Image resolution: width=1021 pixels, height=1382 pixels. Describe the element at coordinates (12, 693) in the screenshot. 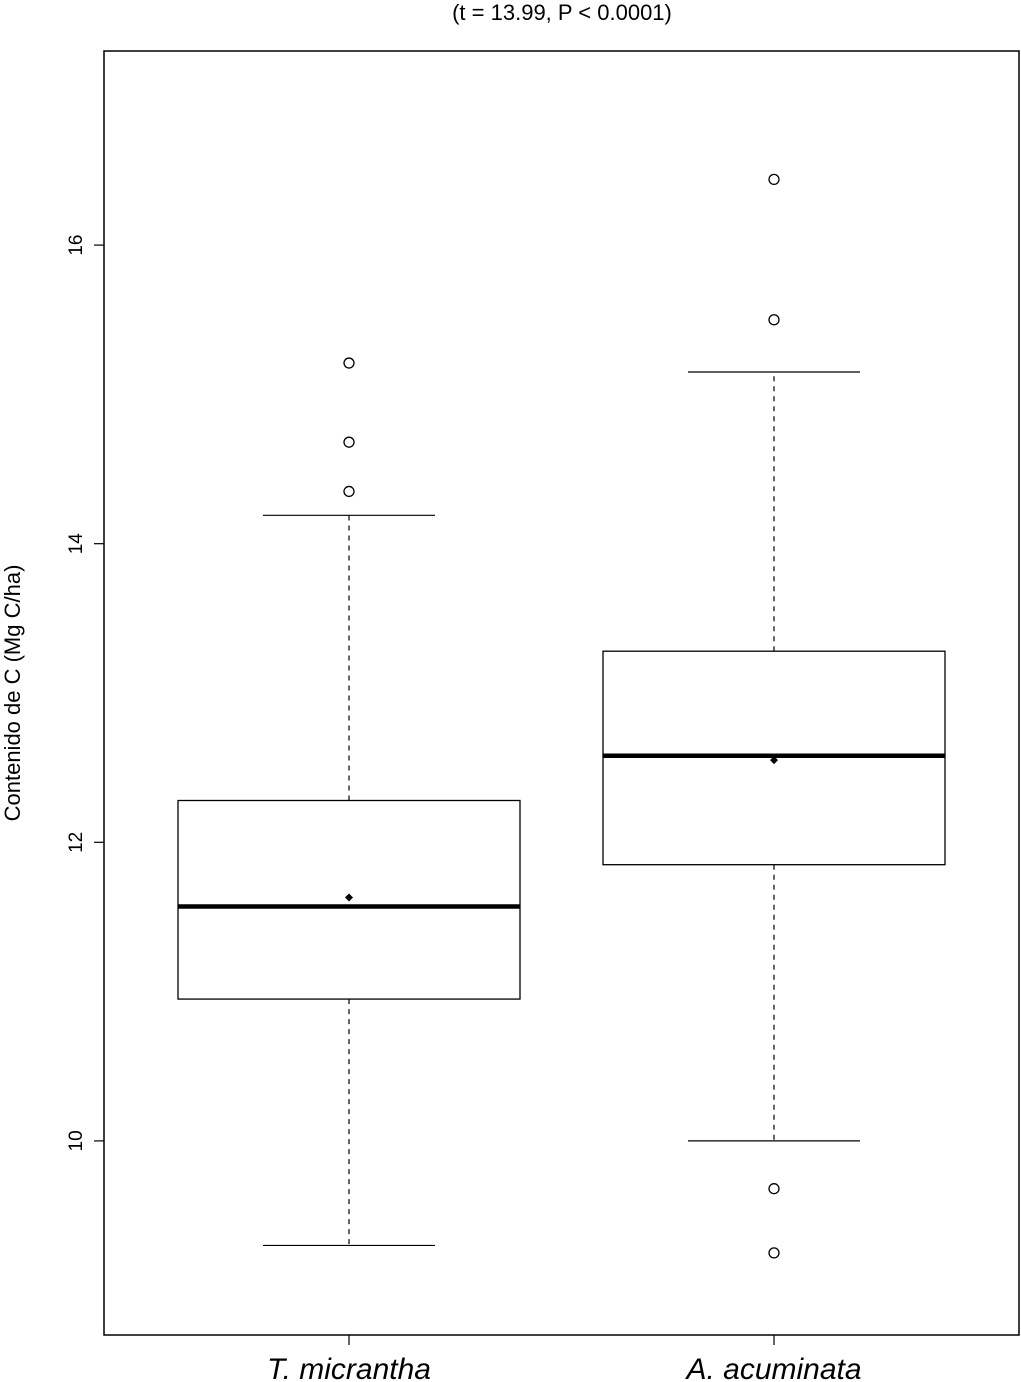

I see `y-axis-title: Contenido de C (Mg C/ha)` at that location.